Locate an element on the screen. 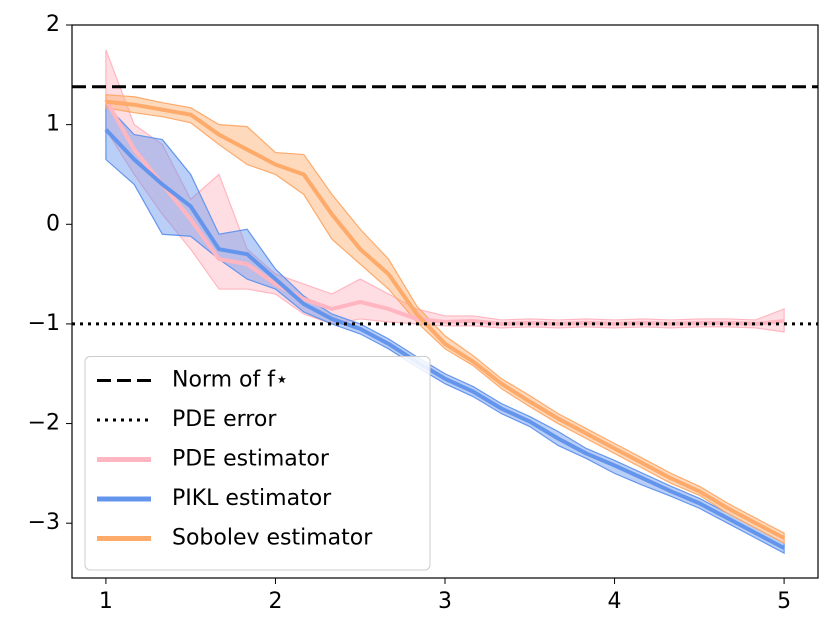  x-tick-label: 3 is located at coordinates (445, 601).